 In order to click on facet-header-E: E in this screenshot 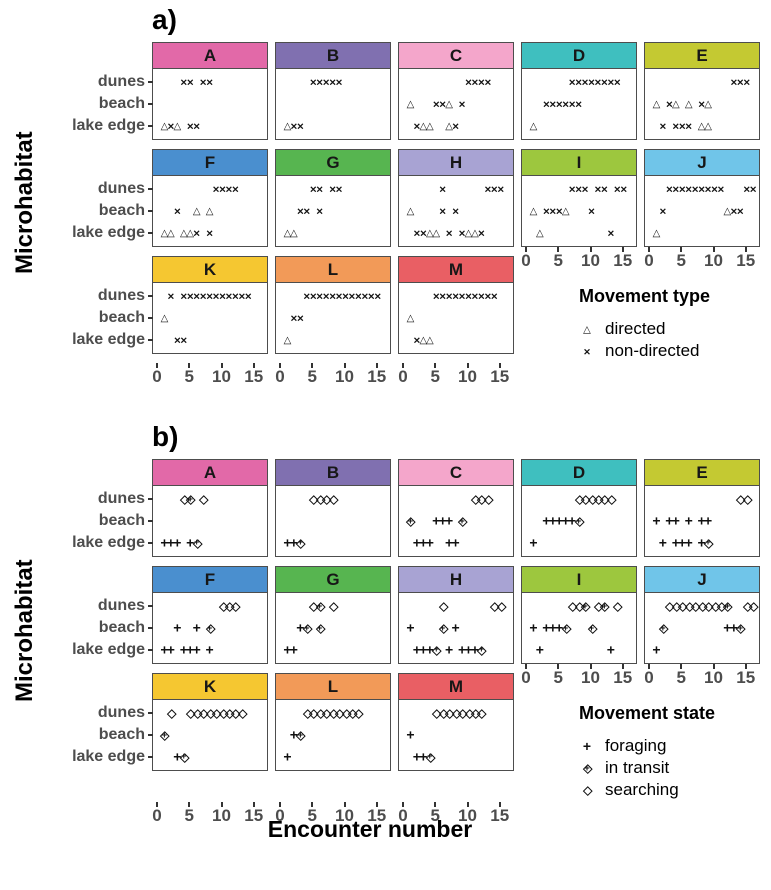, I will do `click(702, 472)`.